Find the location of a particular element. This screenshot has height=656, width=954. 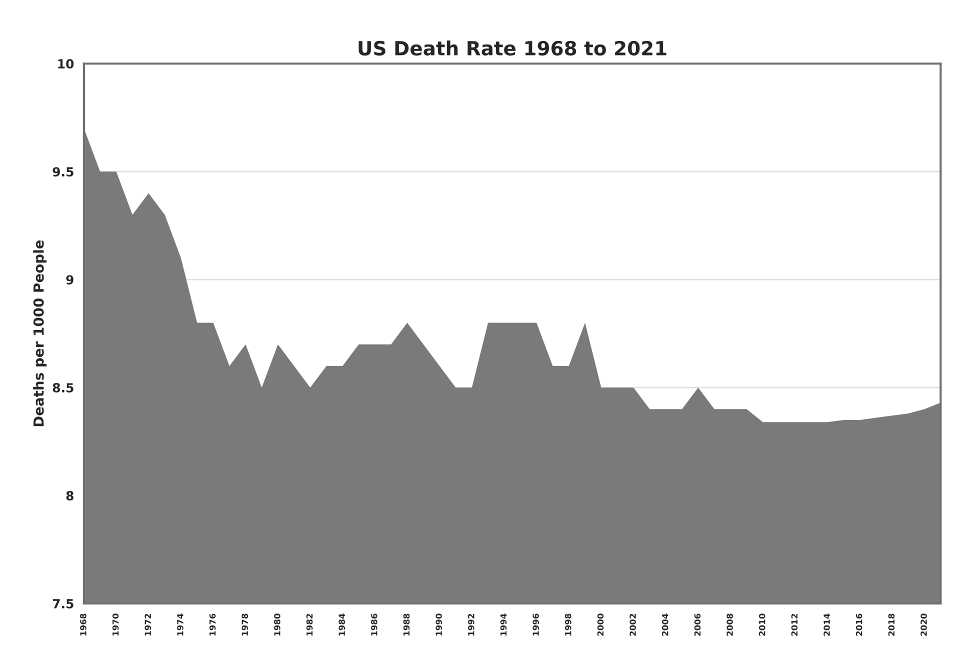

x-tick-label: 1974 is located at coordinates (180, 625).